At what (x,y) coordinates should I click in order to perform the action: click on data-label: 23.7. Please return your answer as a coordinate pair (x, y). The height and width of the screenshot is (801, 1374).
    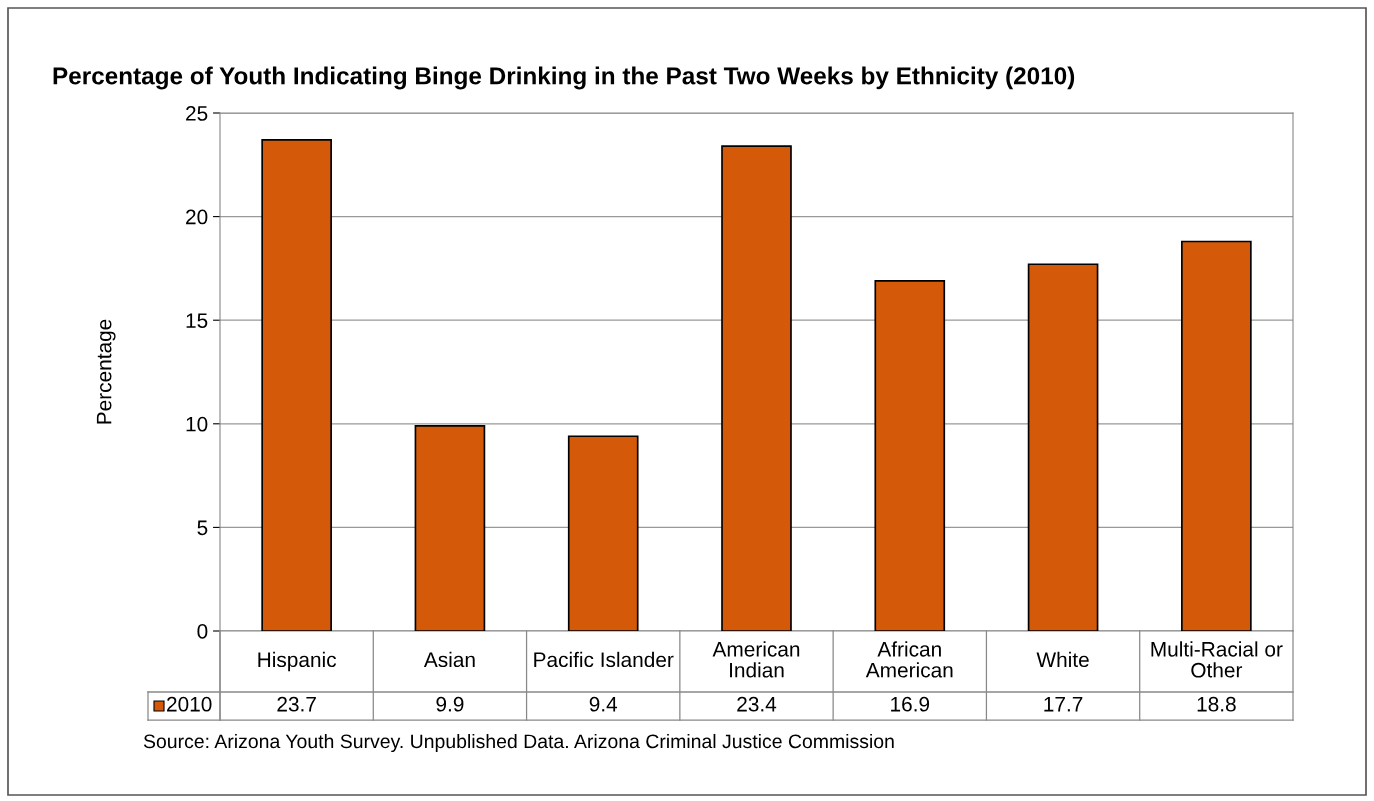
    Looking at the image, I should click on (296, 704).